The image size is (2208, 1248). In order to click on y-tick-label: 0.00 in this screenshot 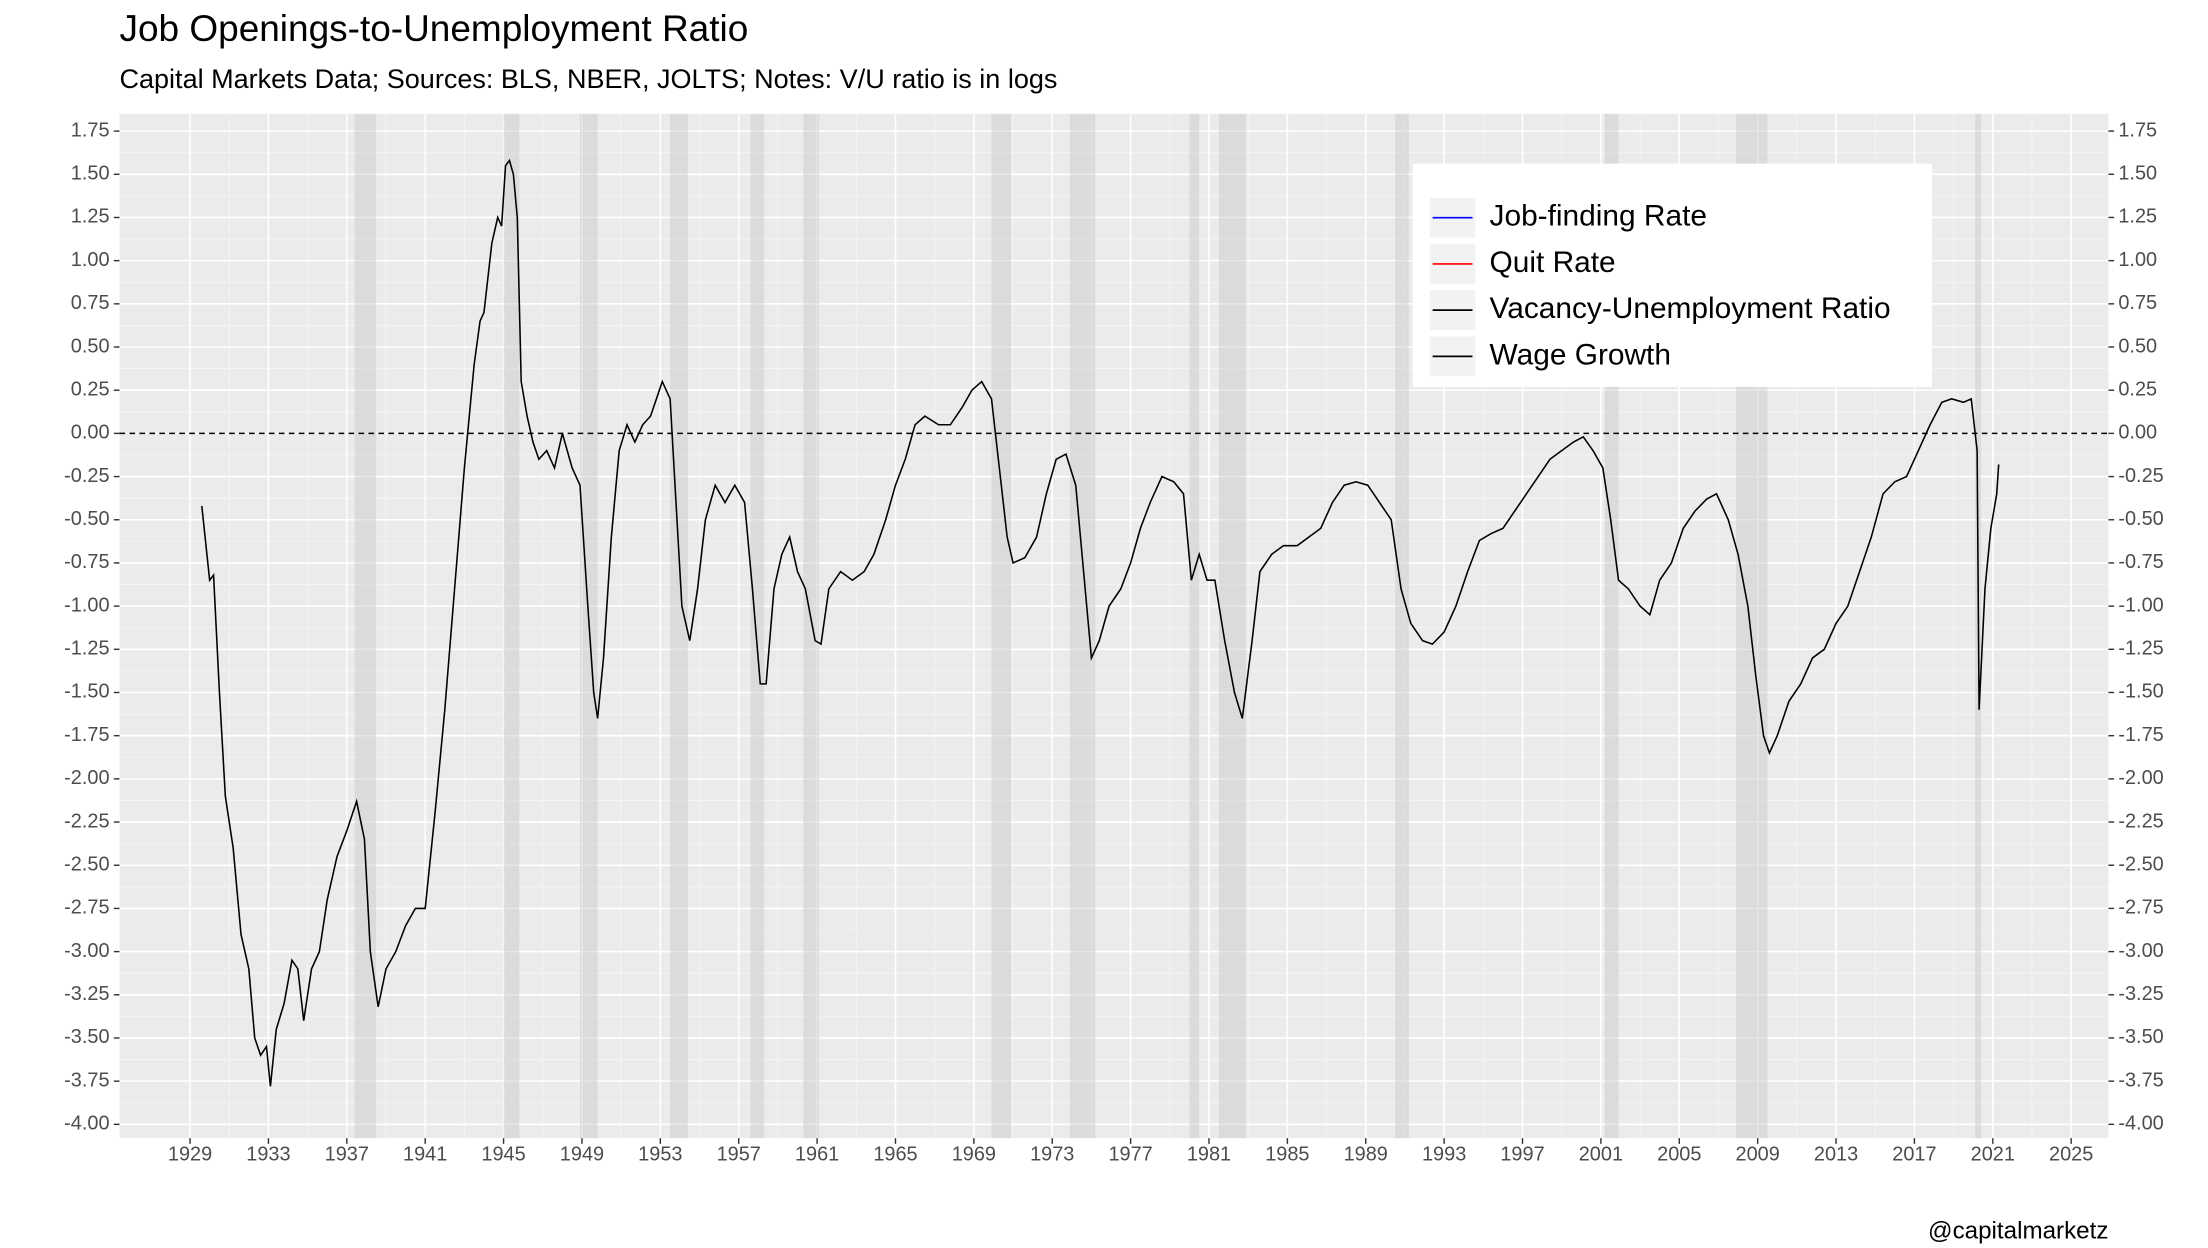, I will do `click(90, 433)`.